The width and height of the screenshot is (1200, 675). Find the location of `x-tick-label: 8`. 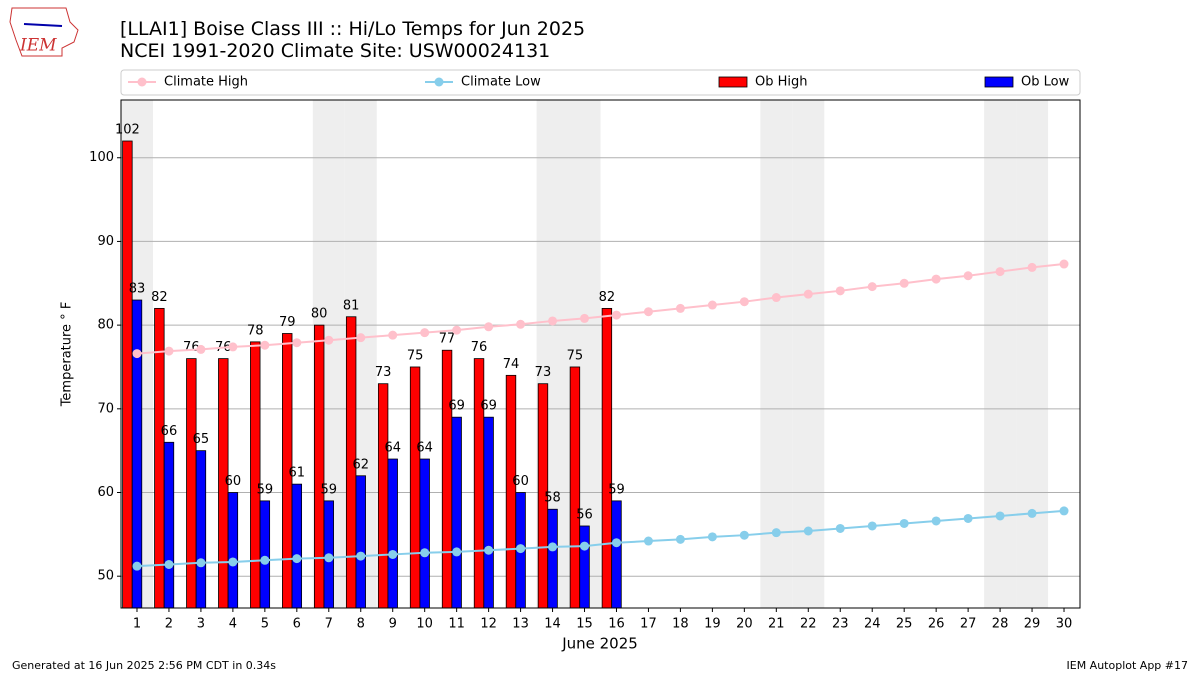

x-tick-label: 8 is located at coordinates (361, 624).